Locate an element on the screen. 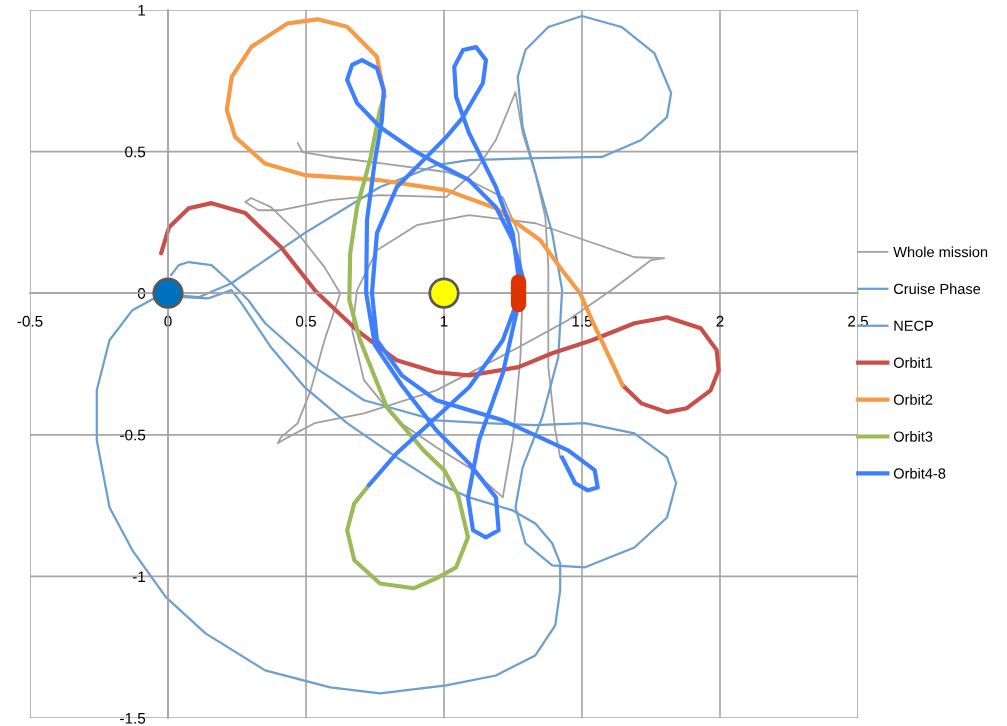 The width and height of the screenshot is (1007, 726). y-tick-label: -0.5 is located at coordinates (133, 435).